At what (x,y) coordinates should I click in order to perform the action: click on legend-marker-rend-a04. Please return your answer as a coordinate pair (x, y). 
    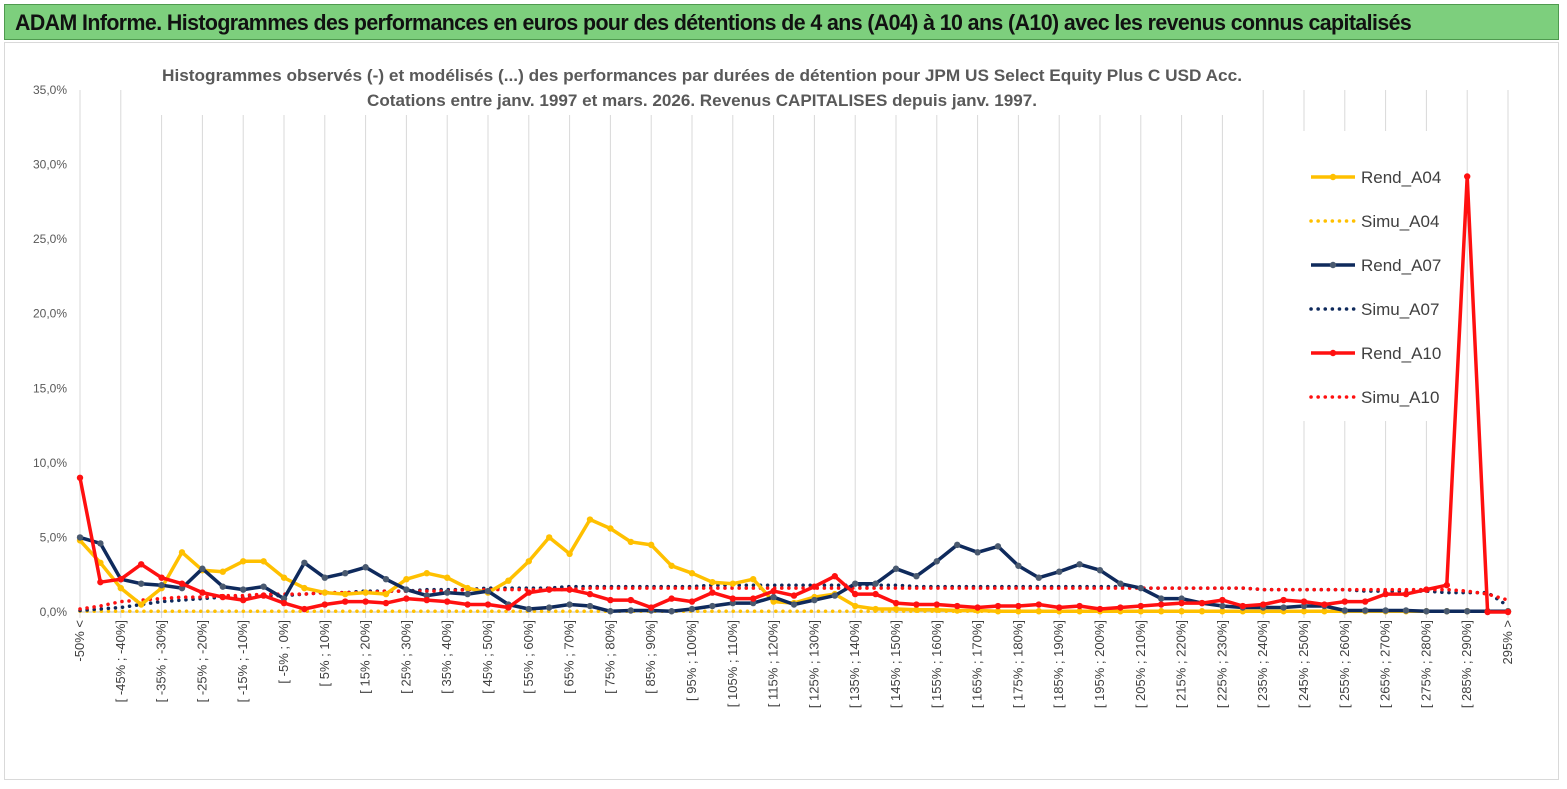
    Looking at the image, I should click on (1333, 177).